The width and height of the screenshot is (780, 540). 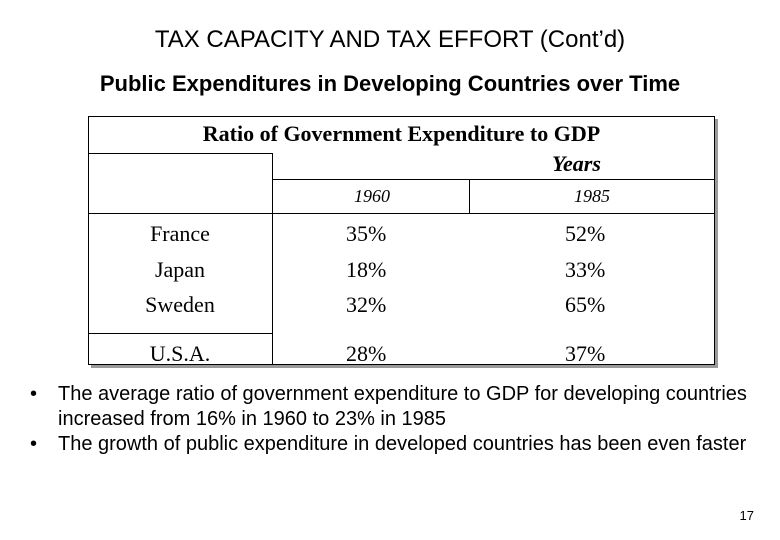 What do you see at coordinates (585, 304) in the screenshot?
I see `cell-sweden-1985: 65%` at bounding box center [585, 304].